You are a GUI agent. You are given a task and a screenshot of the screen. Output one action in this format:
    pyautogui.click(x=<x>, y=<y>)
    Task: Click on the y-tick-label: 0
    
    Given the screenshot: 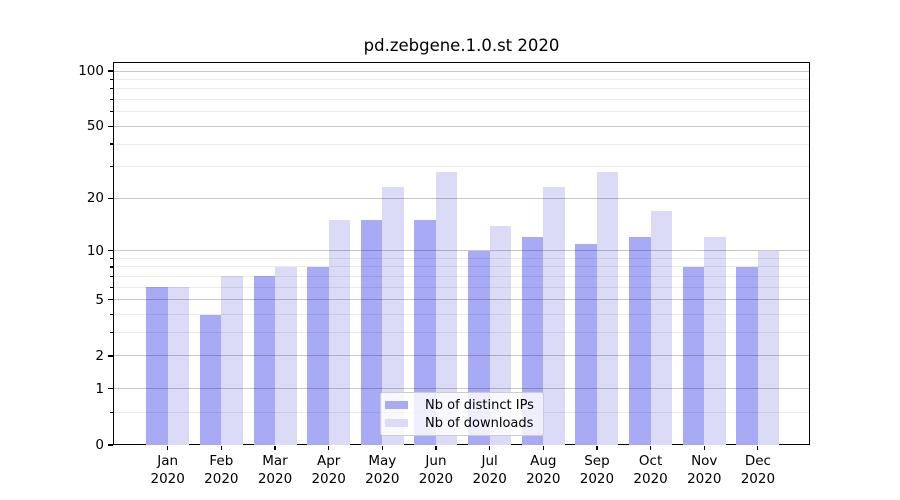 What is the action you would take?
    pyautogui.click(x=99, y=445)
    